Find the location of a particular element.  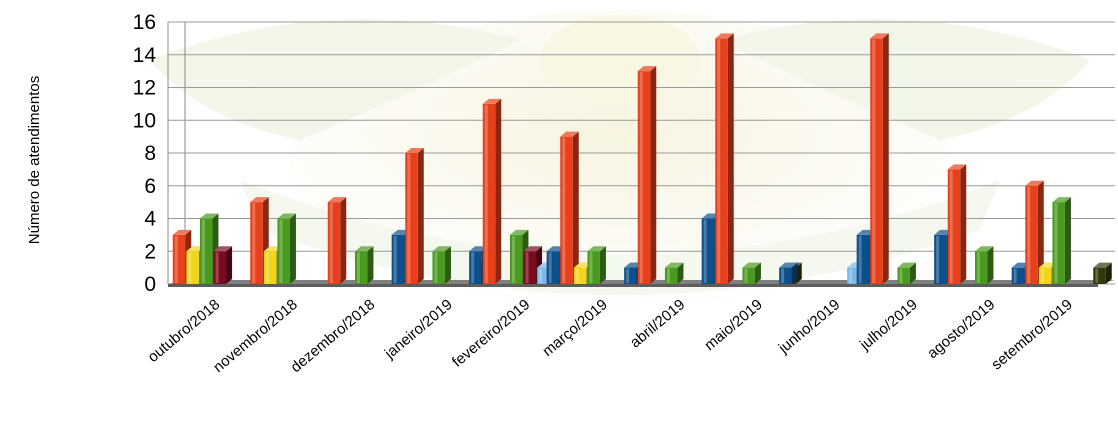

chart-floor-edge is located at coordinates (633, 285).